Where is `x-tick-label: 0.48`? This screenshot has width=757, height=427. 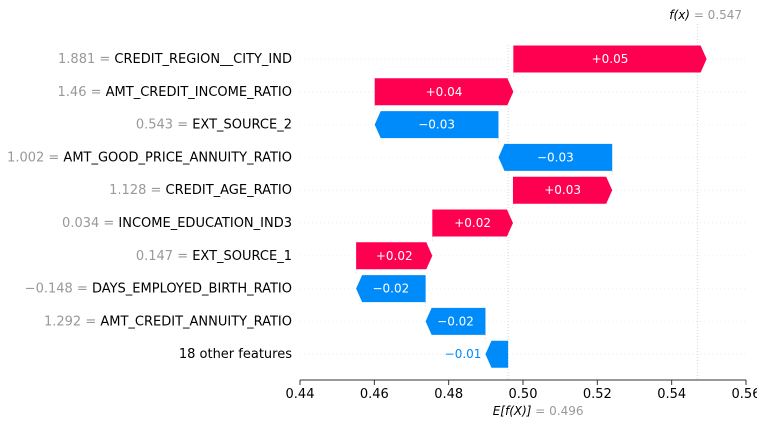
x-tick-label: 0.48 is located at coordinates (448, 394).